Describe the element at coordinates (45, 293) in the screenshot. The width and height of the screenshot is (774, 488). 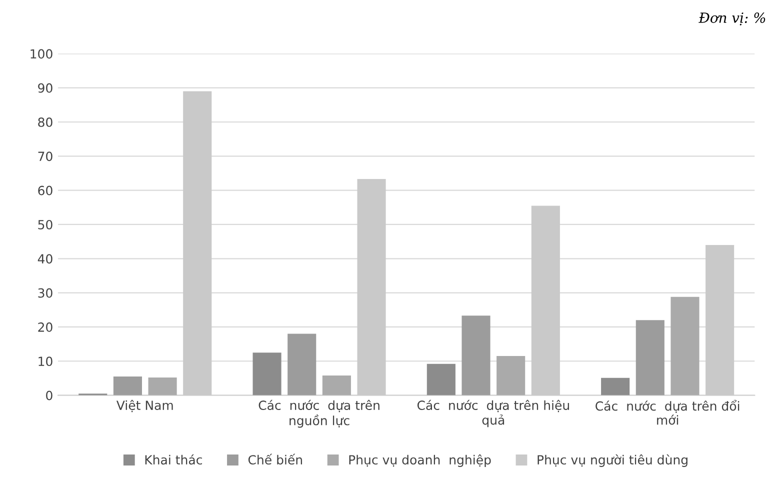
I see `y-tick-label: 30` at that location.